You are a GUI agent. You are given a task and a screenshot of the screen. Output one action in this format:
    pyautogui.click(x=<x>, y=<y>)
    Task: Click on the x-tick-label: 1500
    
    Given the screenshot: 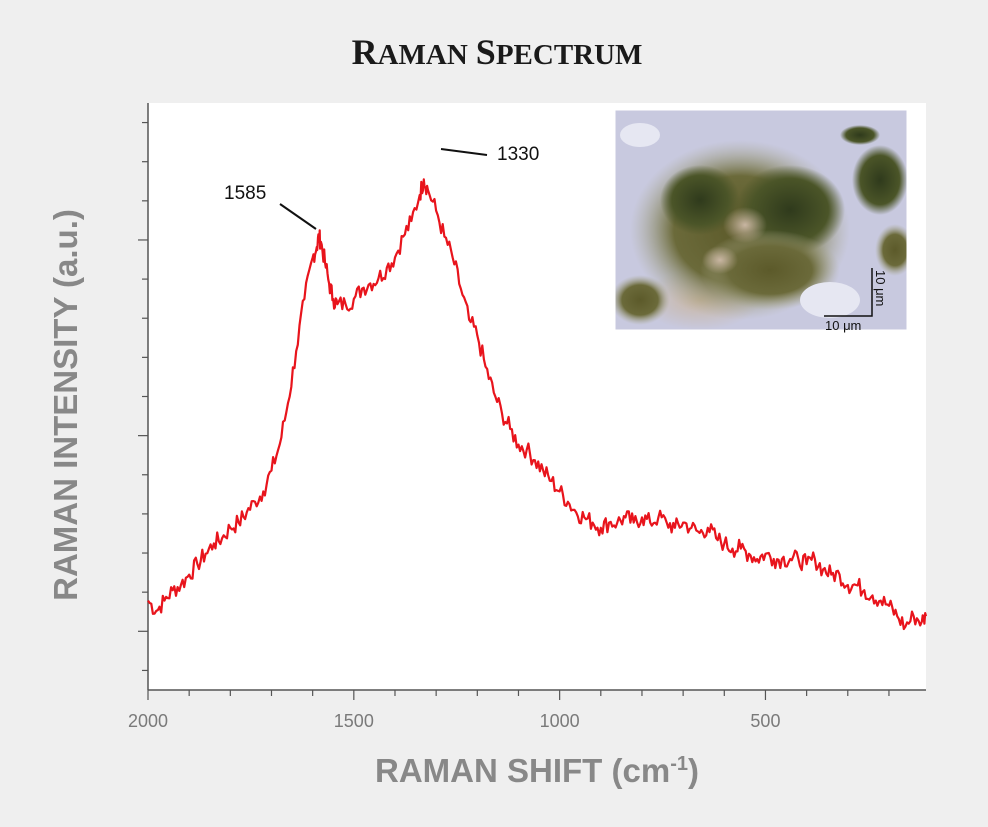 What is the action you would take?
    pyautogui.click(x=354, y=721)
    